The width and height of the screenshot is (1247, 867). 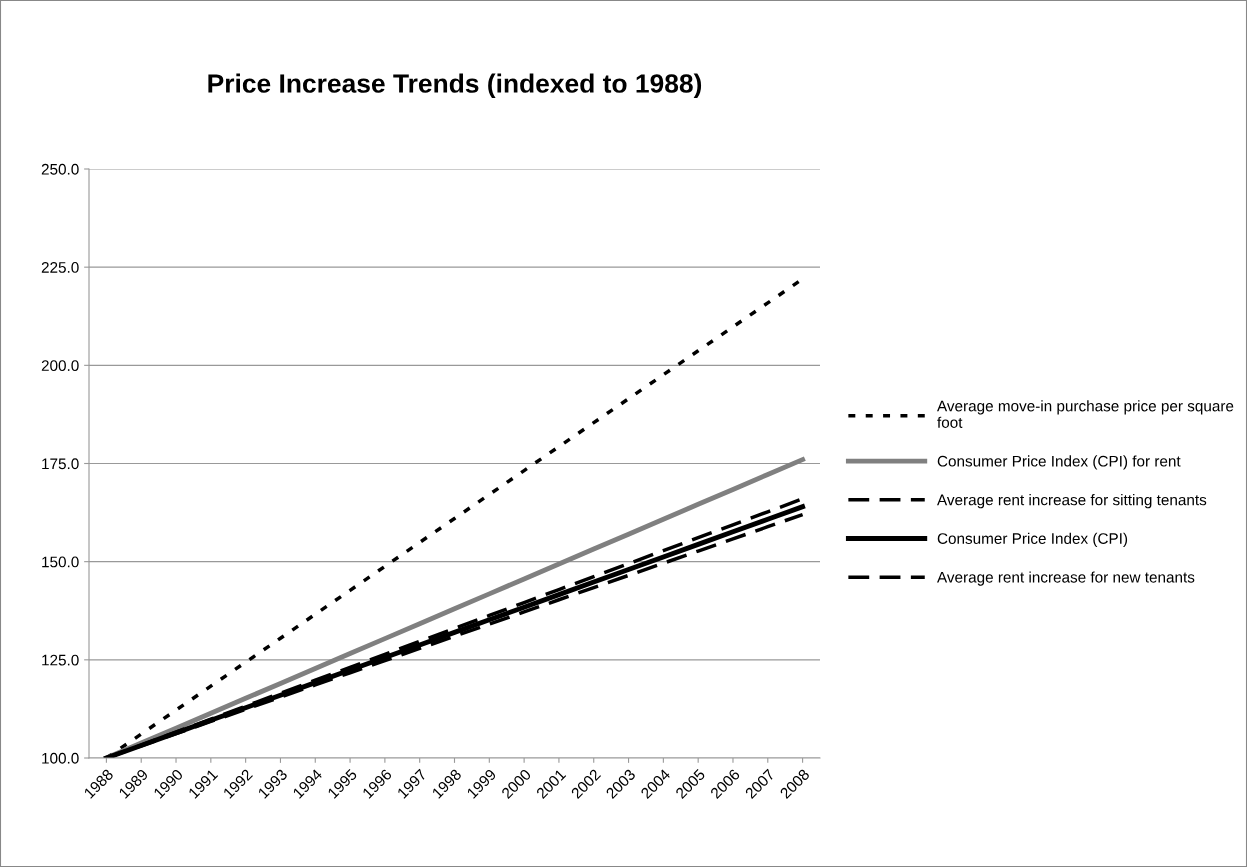 I want to click on y-tick-label: 175.0, so click(x=60, y=464).